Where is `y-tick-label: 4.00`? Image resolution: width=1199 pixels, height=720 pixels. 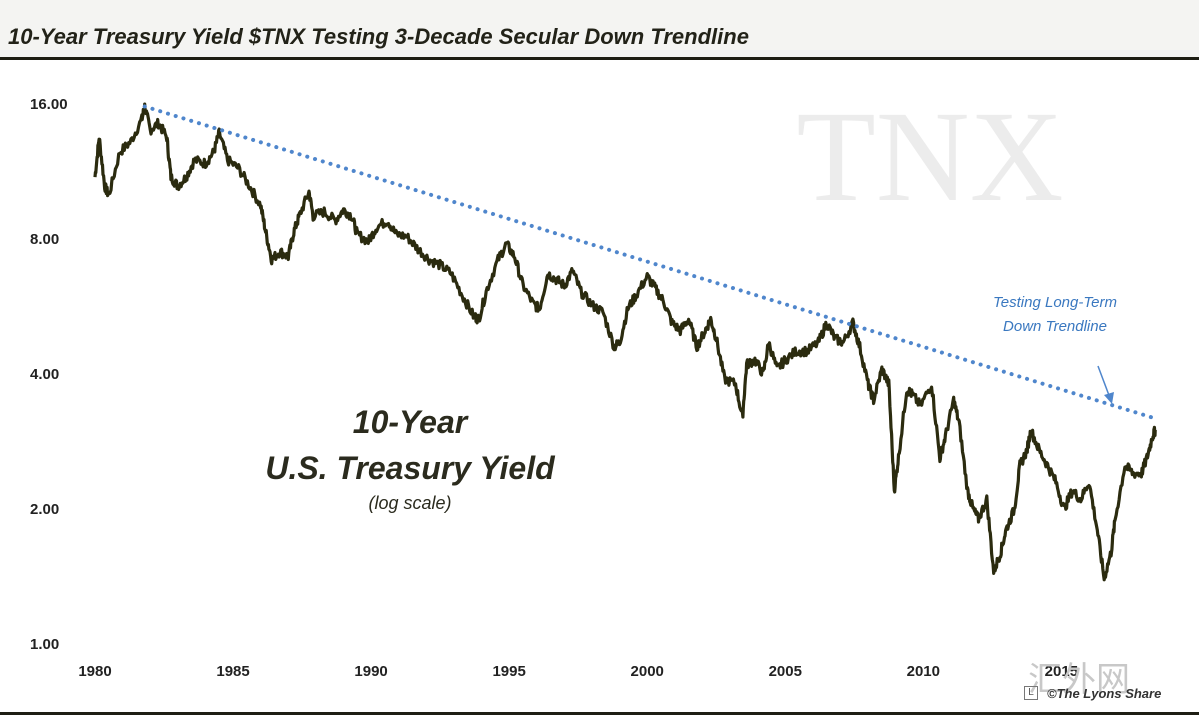
y-tick-label: 4.00 is located at coordinates (44, 374).